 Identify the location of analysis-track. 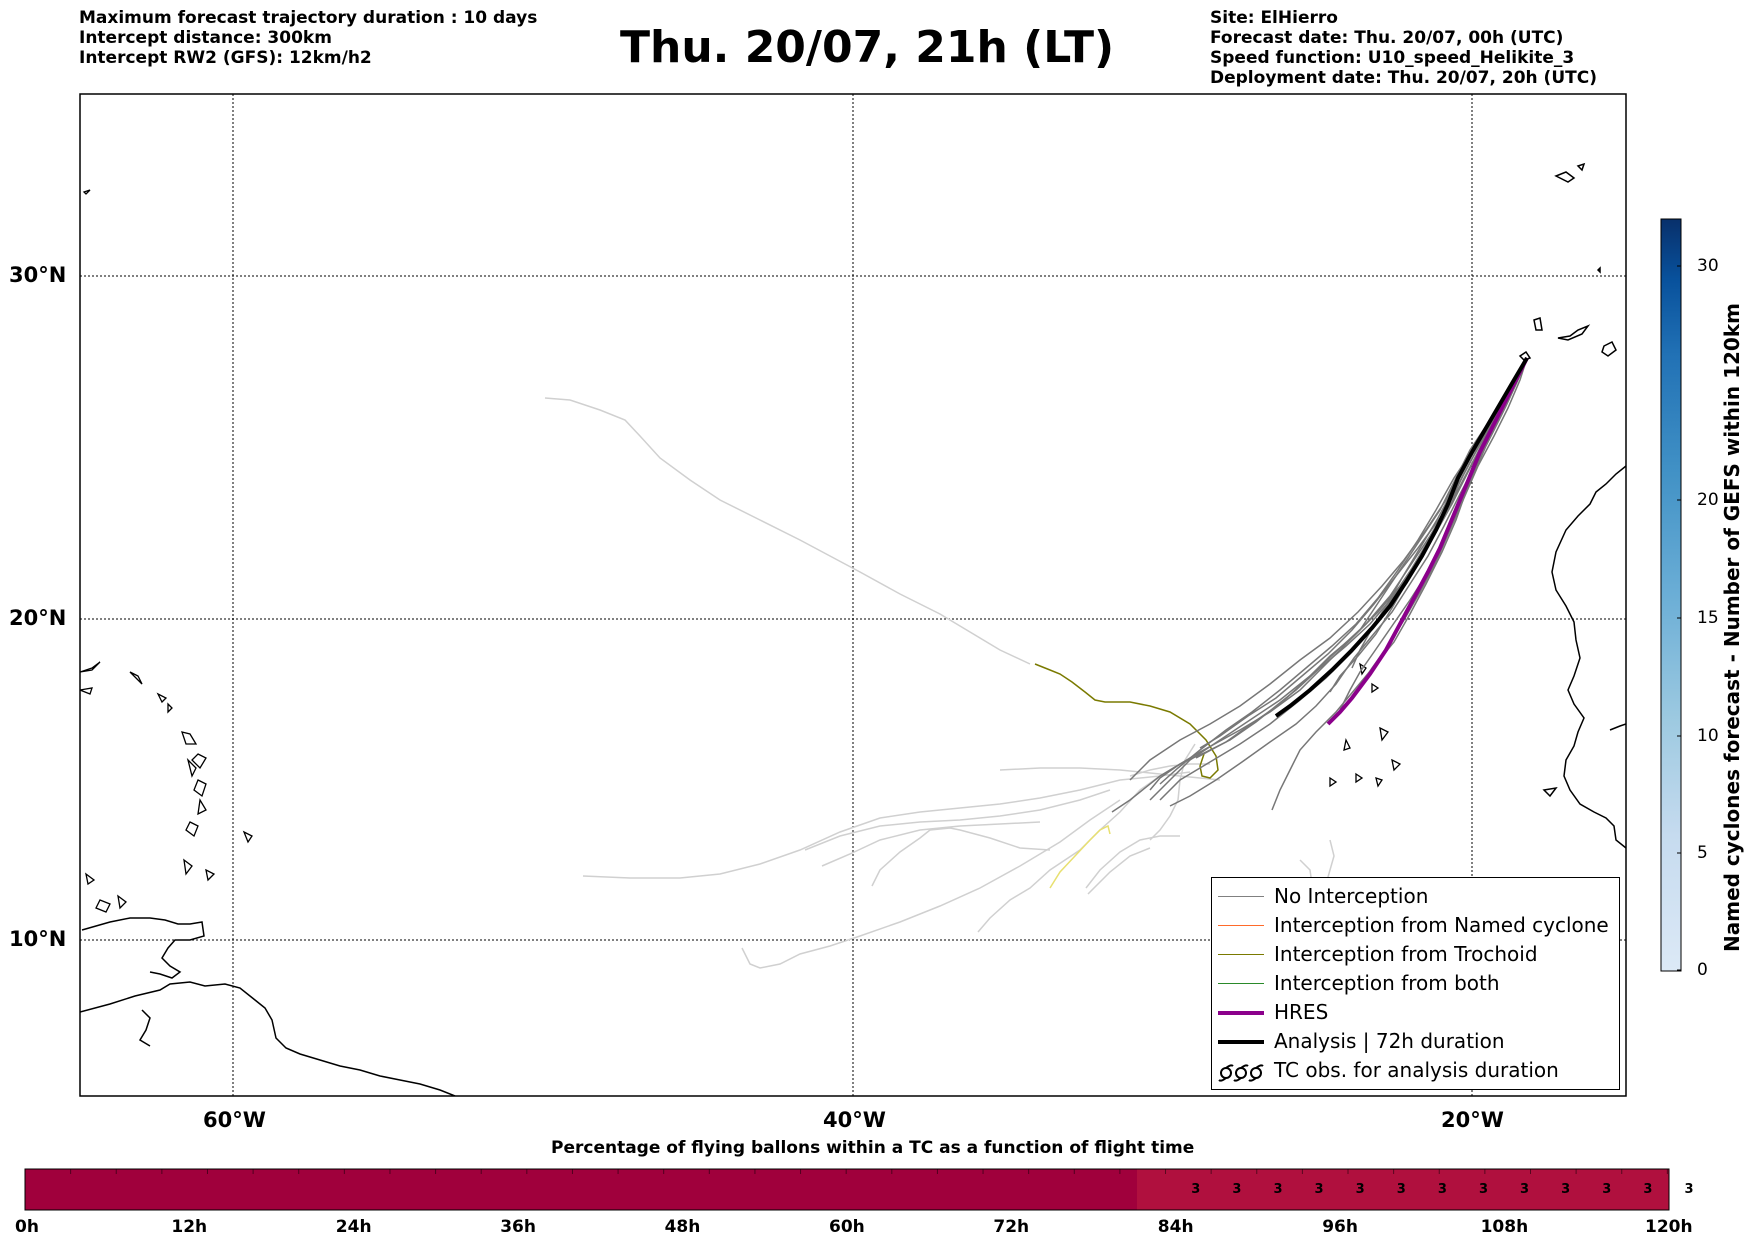
(1401, 537).